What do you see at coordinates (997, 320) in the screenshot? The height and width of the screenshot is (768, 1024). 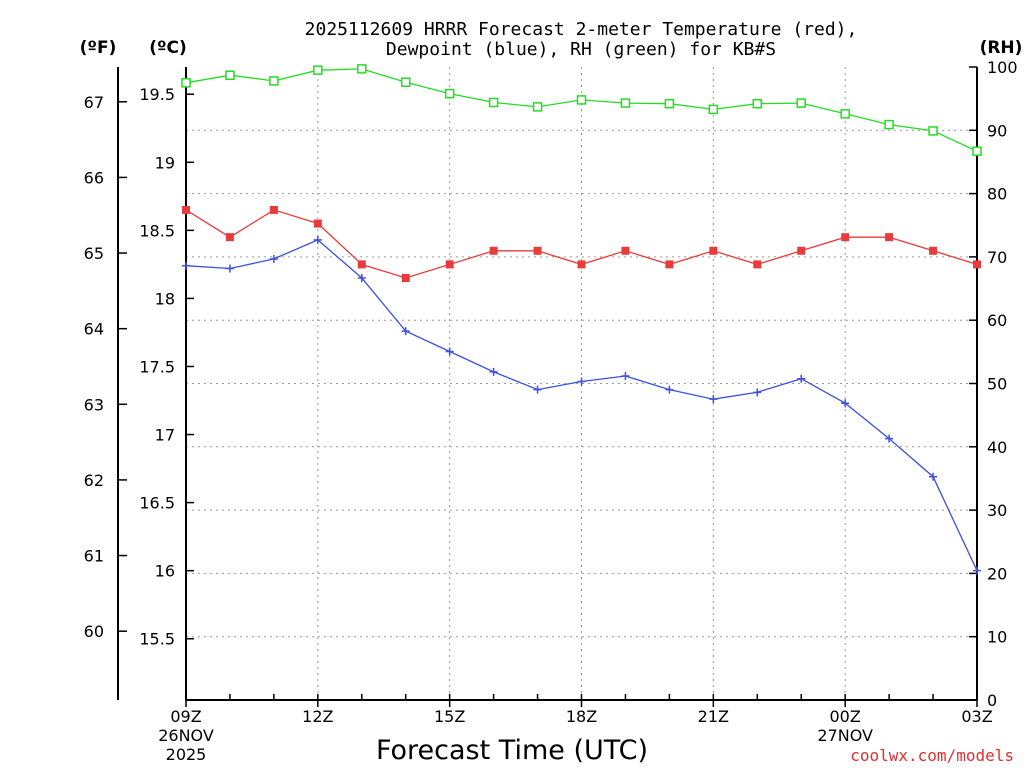 I see `rh-tick-label: 60` at bounding box center [997, 320].